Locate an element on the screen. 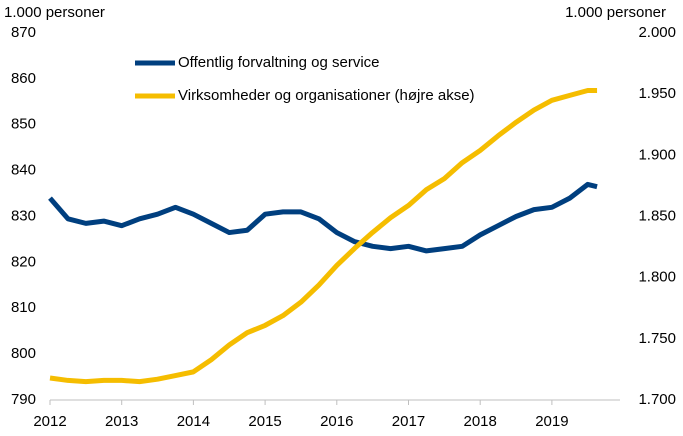  x-tick-label: 2019 is located at coordinates (551, 421).